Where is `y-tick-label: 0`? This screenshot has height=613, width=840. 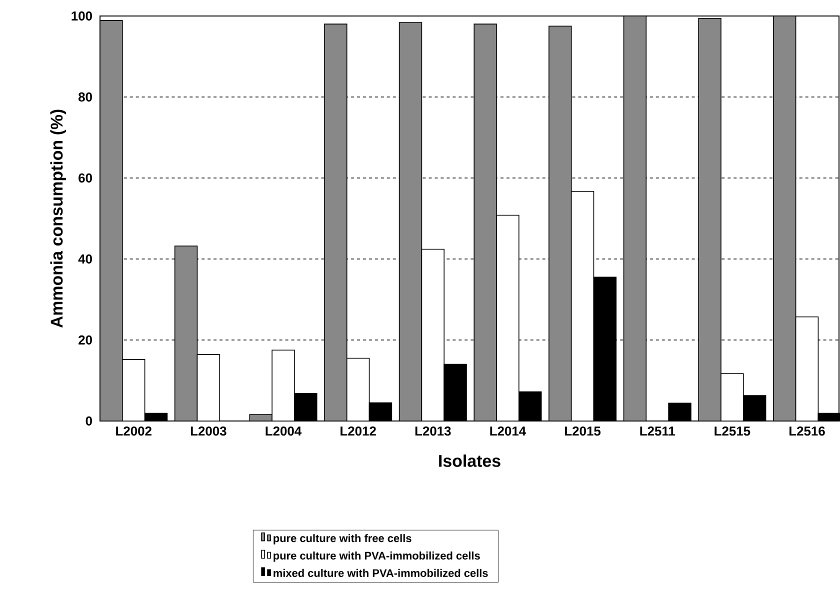 y-tick-label: 0 is located at coordinates (89, 421).